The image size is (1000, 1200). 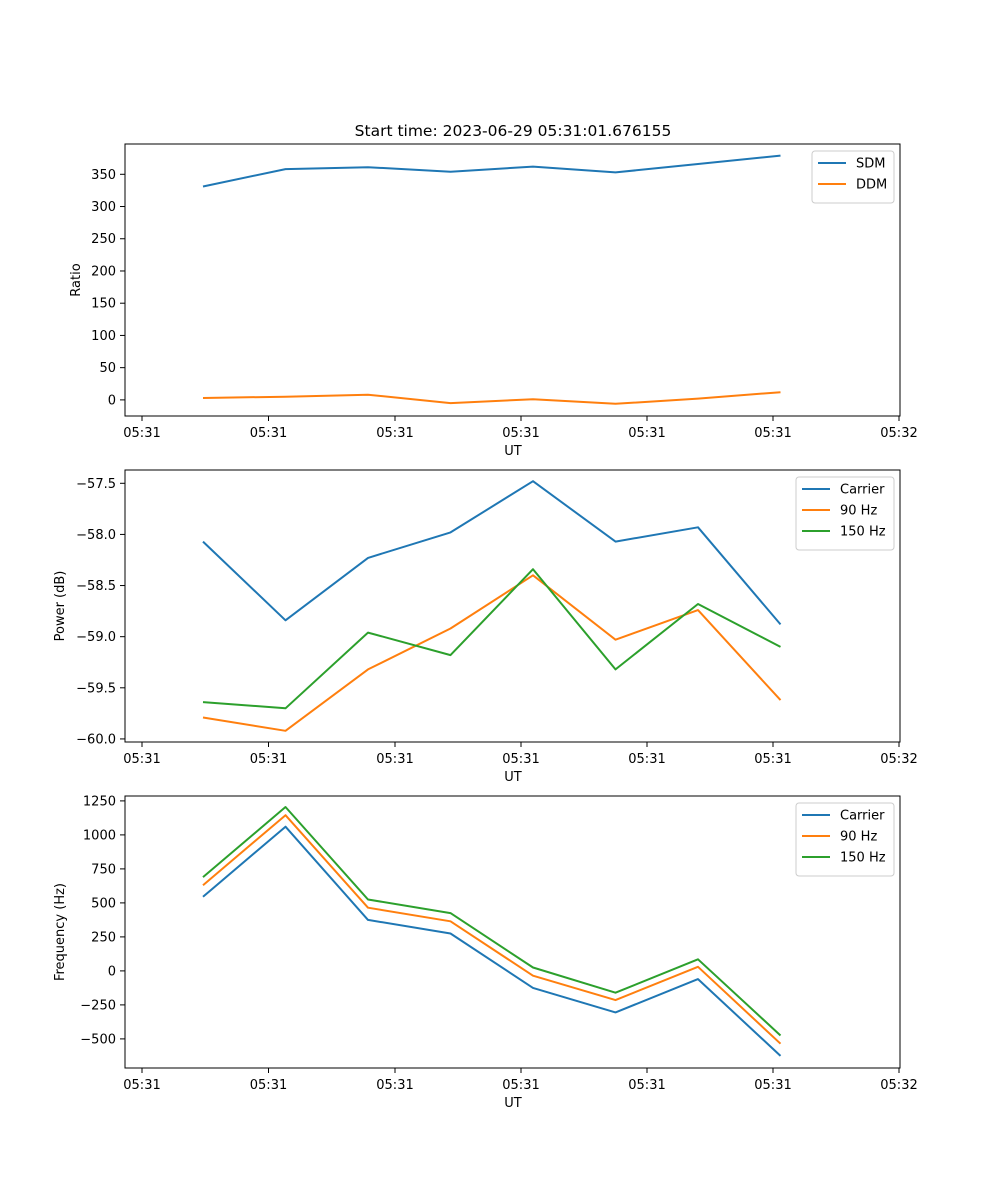 What do you see at coordinates (96, 637) in the screenshot?
I see `power-y-tick-label: −59.0` at bounding box center [96, 637].